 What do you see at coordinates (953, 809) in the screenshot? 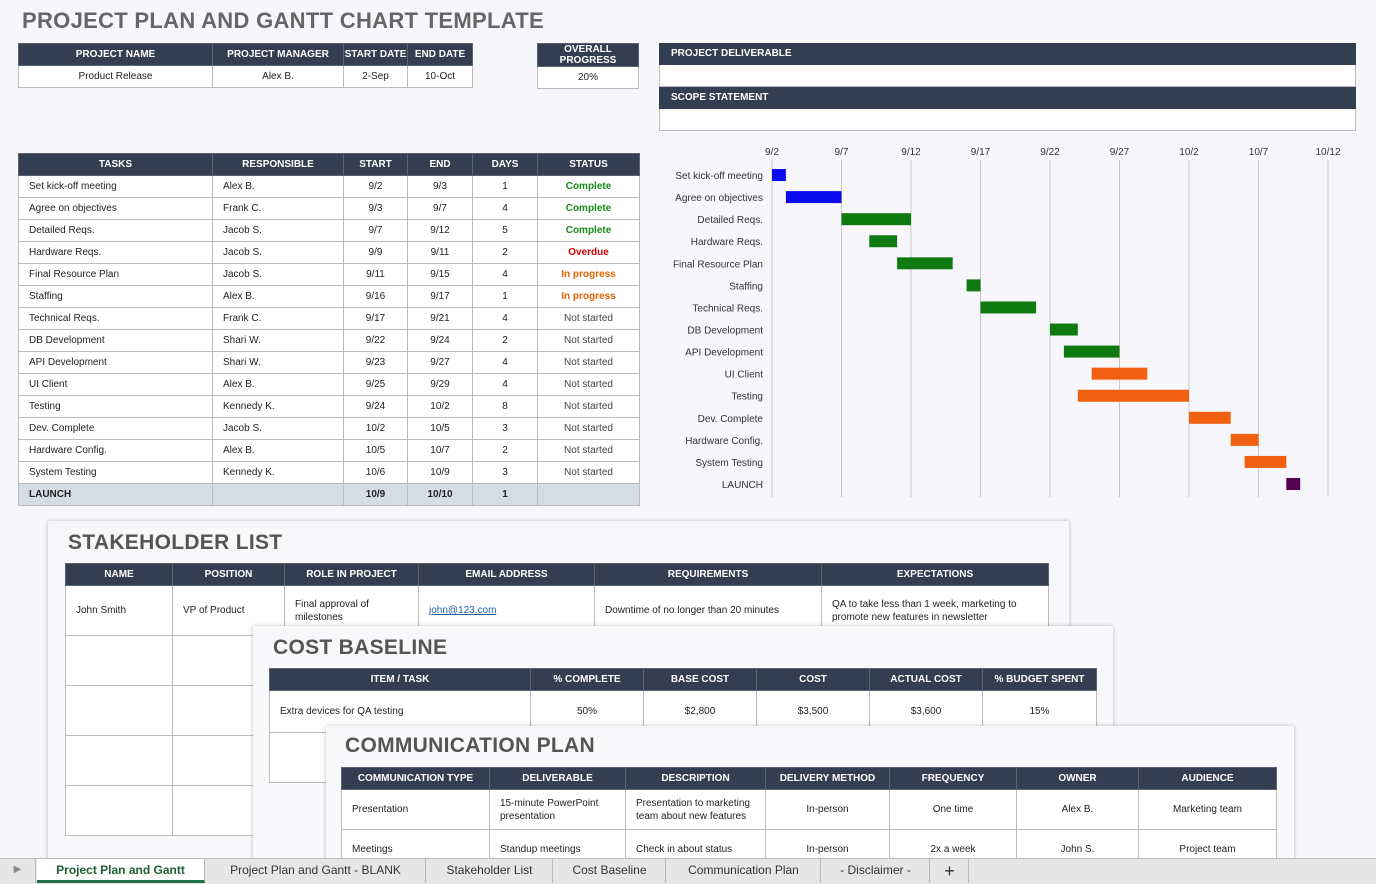
I see `comm-frequency-cell: One time` at bounding box center [953, 809].